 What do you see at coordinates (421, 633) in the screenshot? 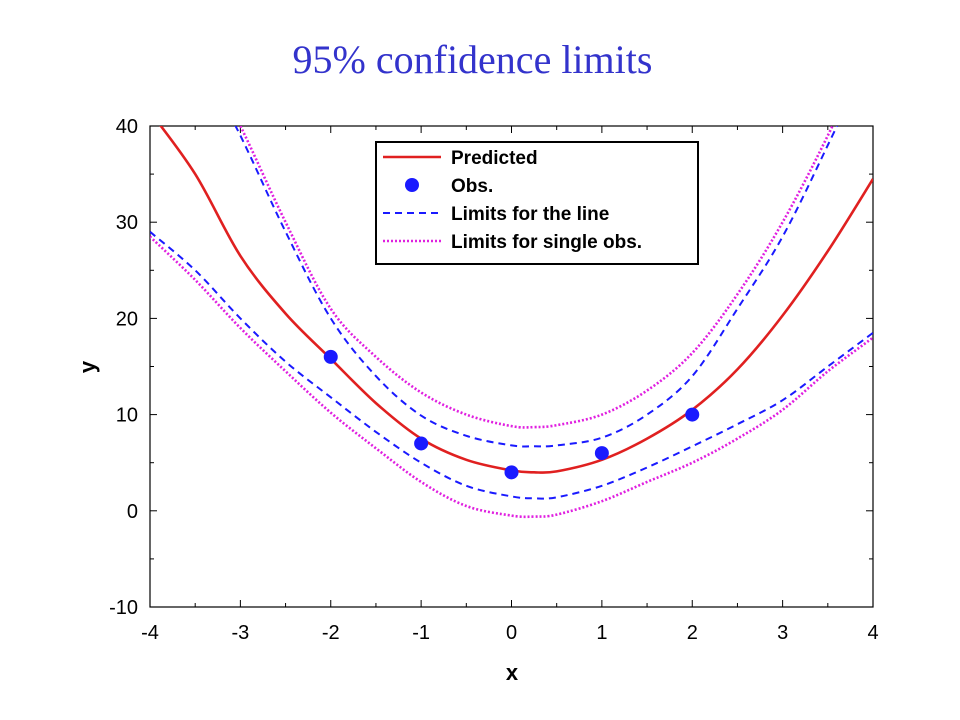
I see `x-tick-label: -1` at bounding box center [421, 633].